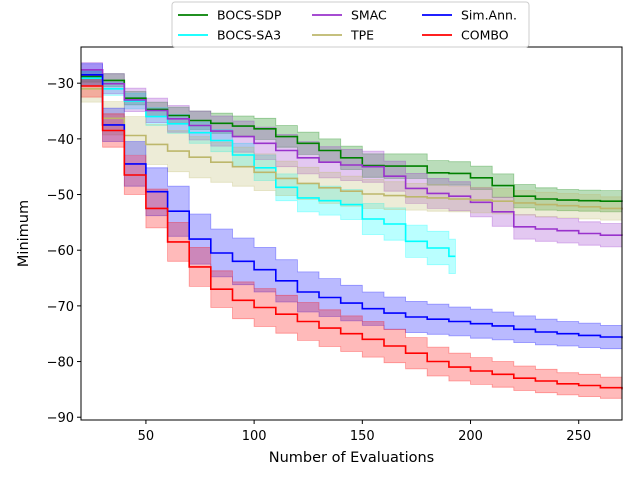 The width and height of the screenshot is (640, 480). I want to click on y-axis-title: Minimum, so click(24, 233).